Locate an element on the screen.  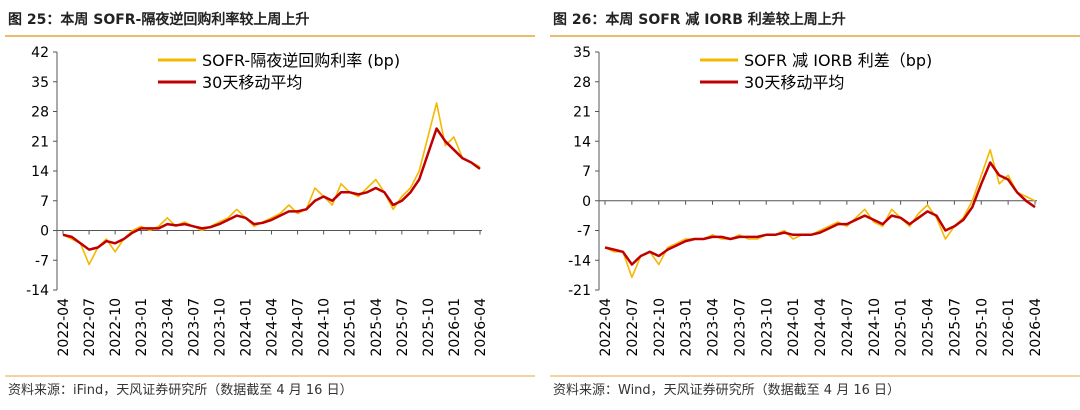
chart-title: 图 26：本周 SOFR 减 IORB 利差较上周上升 is located at coordinates (699, 19).